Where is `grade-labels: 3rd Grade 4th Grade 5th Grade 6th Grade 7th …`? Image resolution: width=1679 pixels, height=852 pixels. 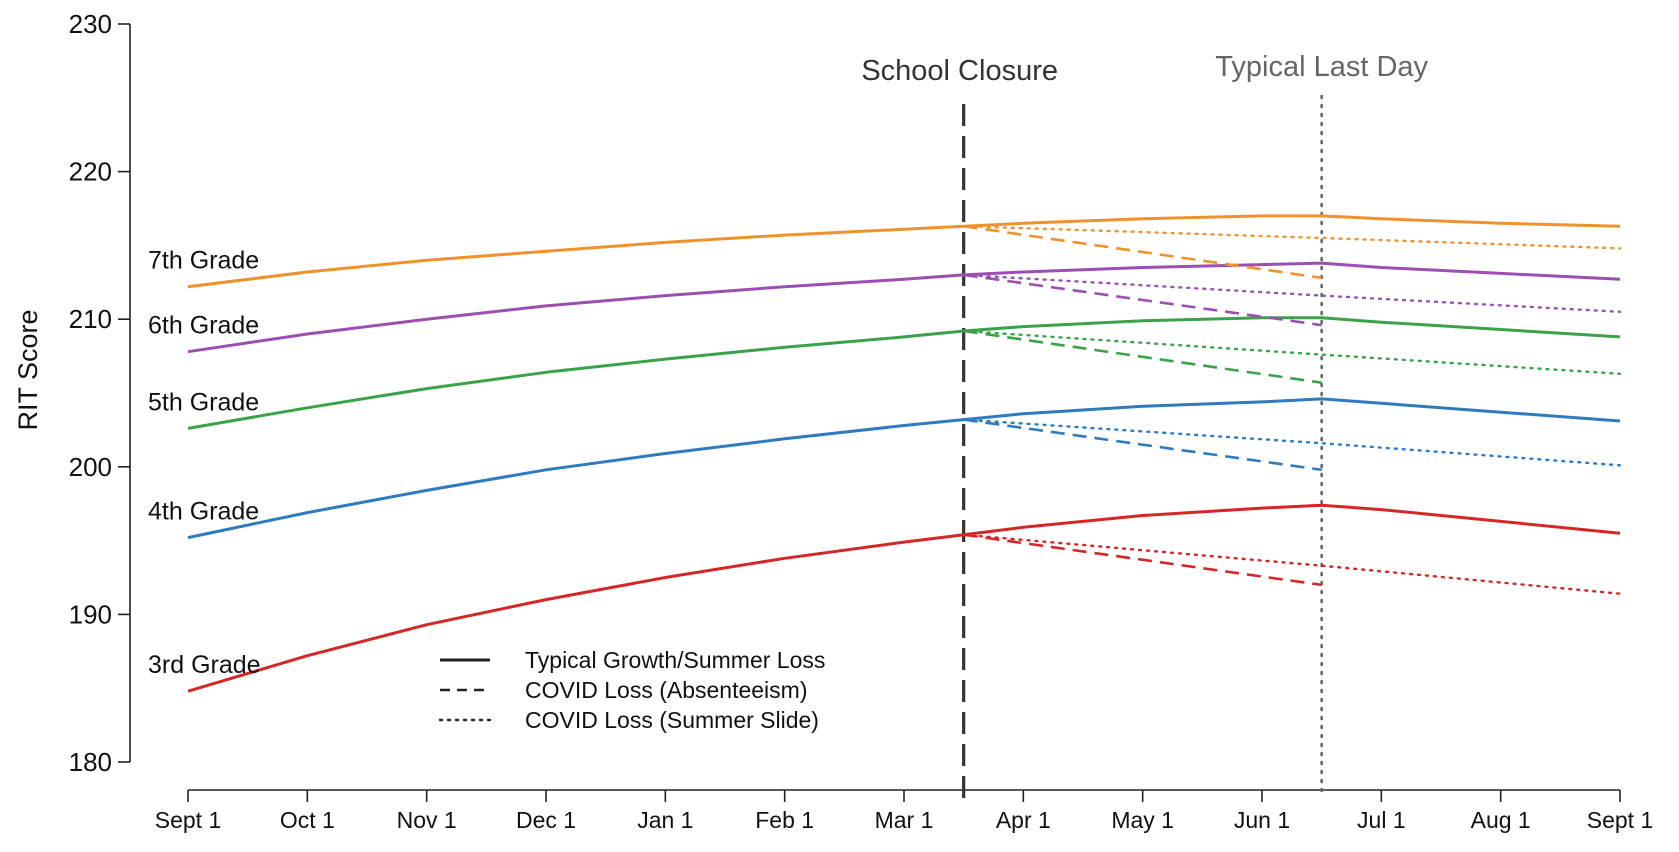
grade-labels: 3rd Grade 4th Grade 5th Grade 6th Grade 7th … is located at coordinates (204, 463).